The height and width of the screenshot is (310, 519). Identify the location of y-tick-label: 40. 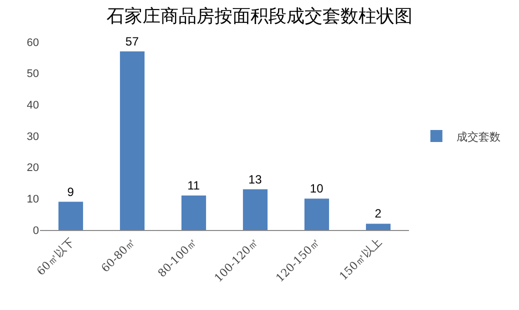
(32, 106).